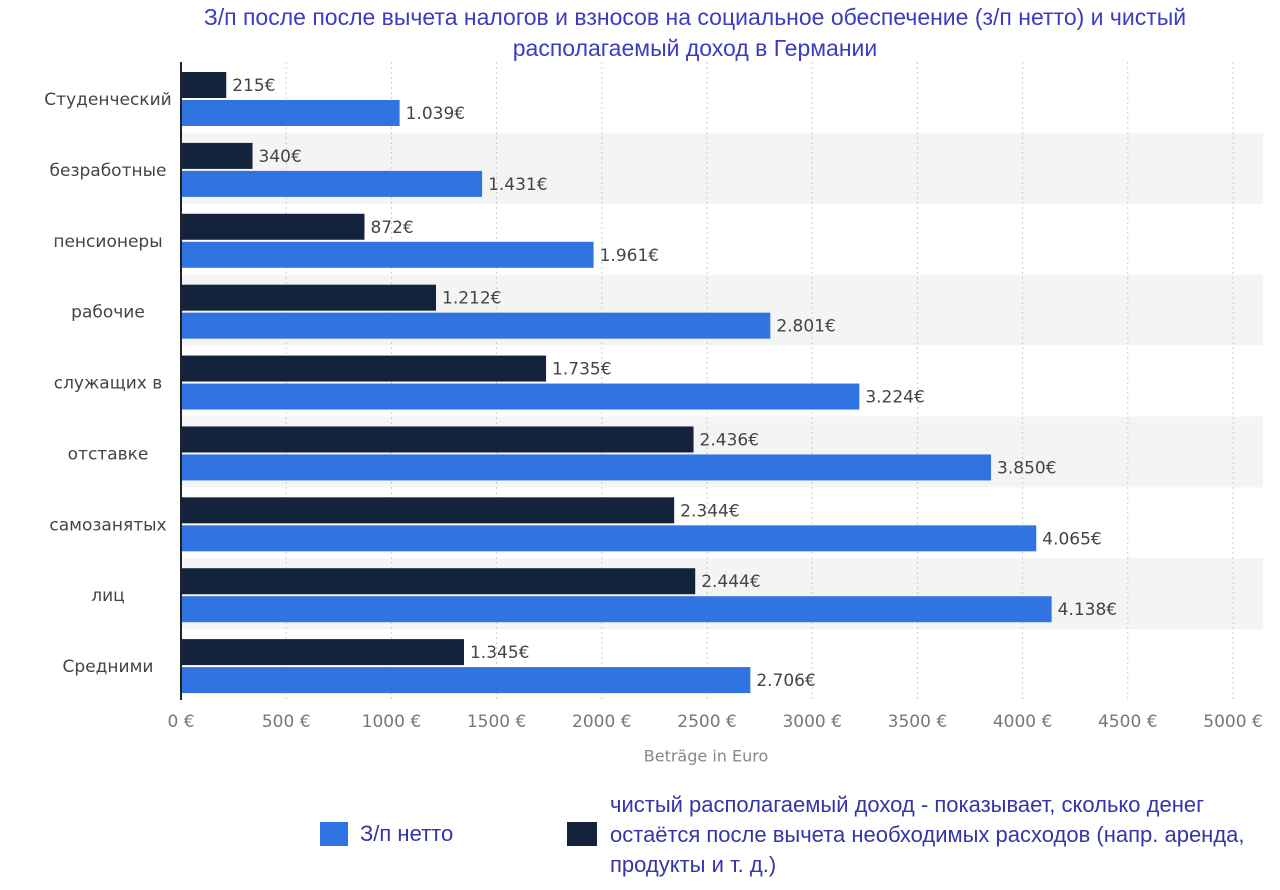 The height and width of the screenshot is (890, 1280). Describe the element at coordinates (1071, 539) in the screenshot. I see `value-label: 4.065€` at that location.